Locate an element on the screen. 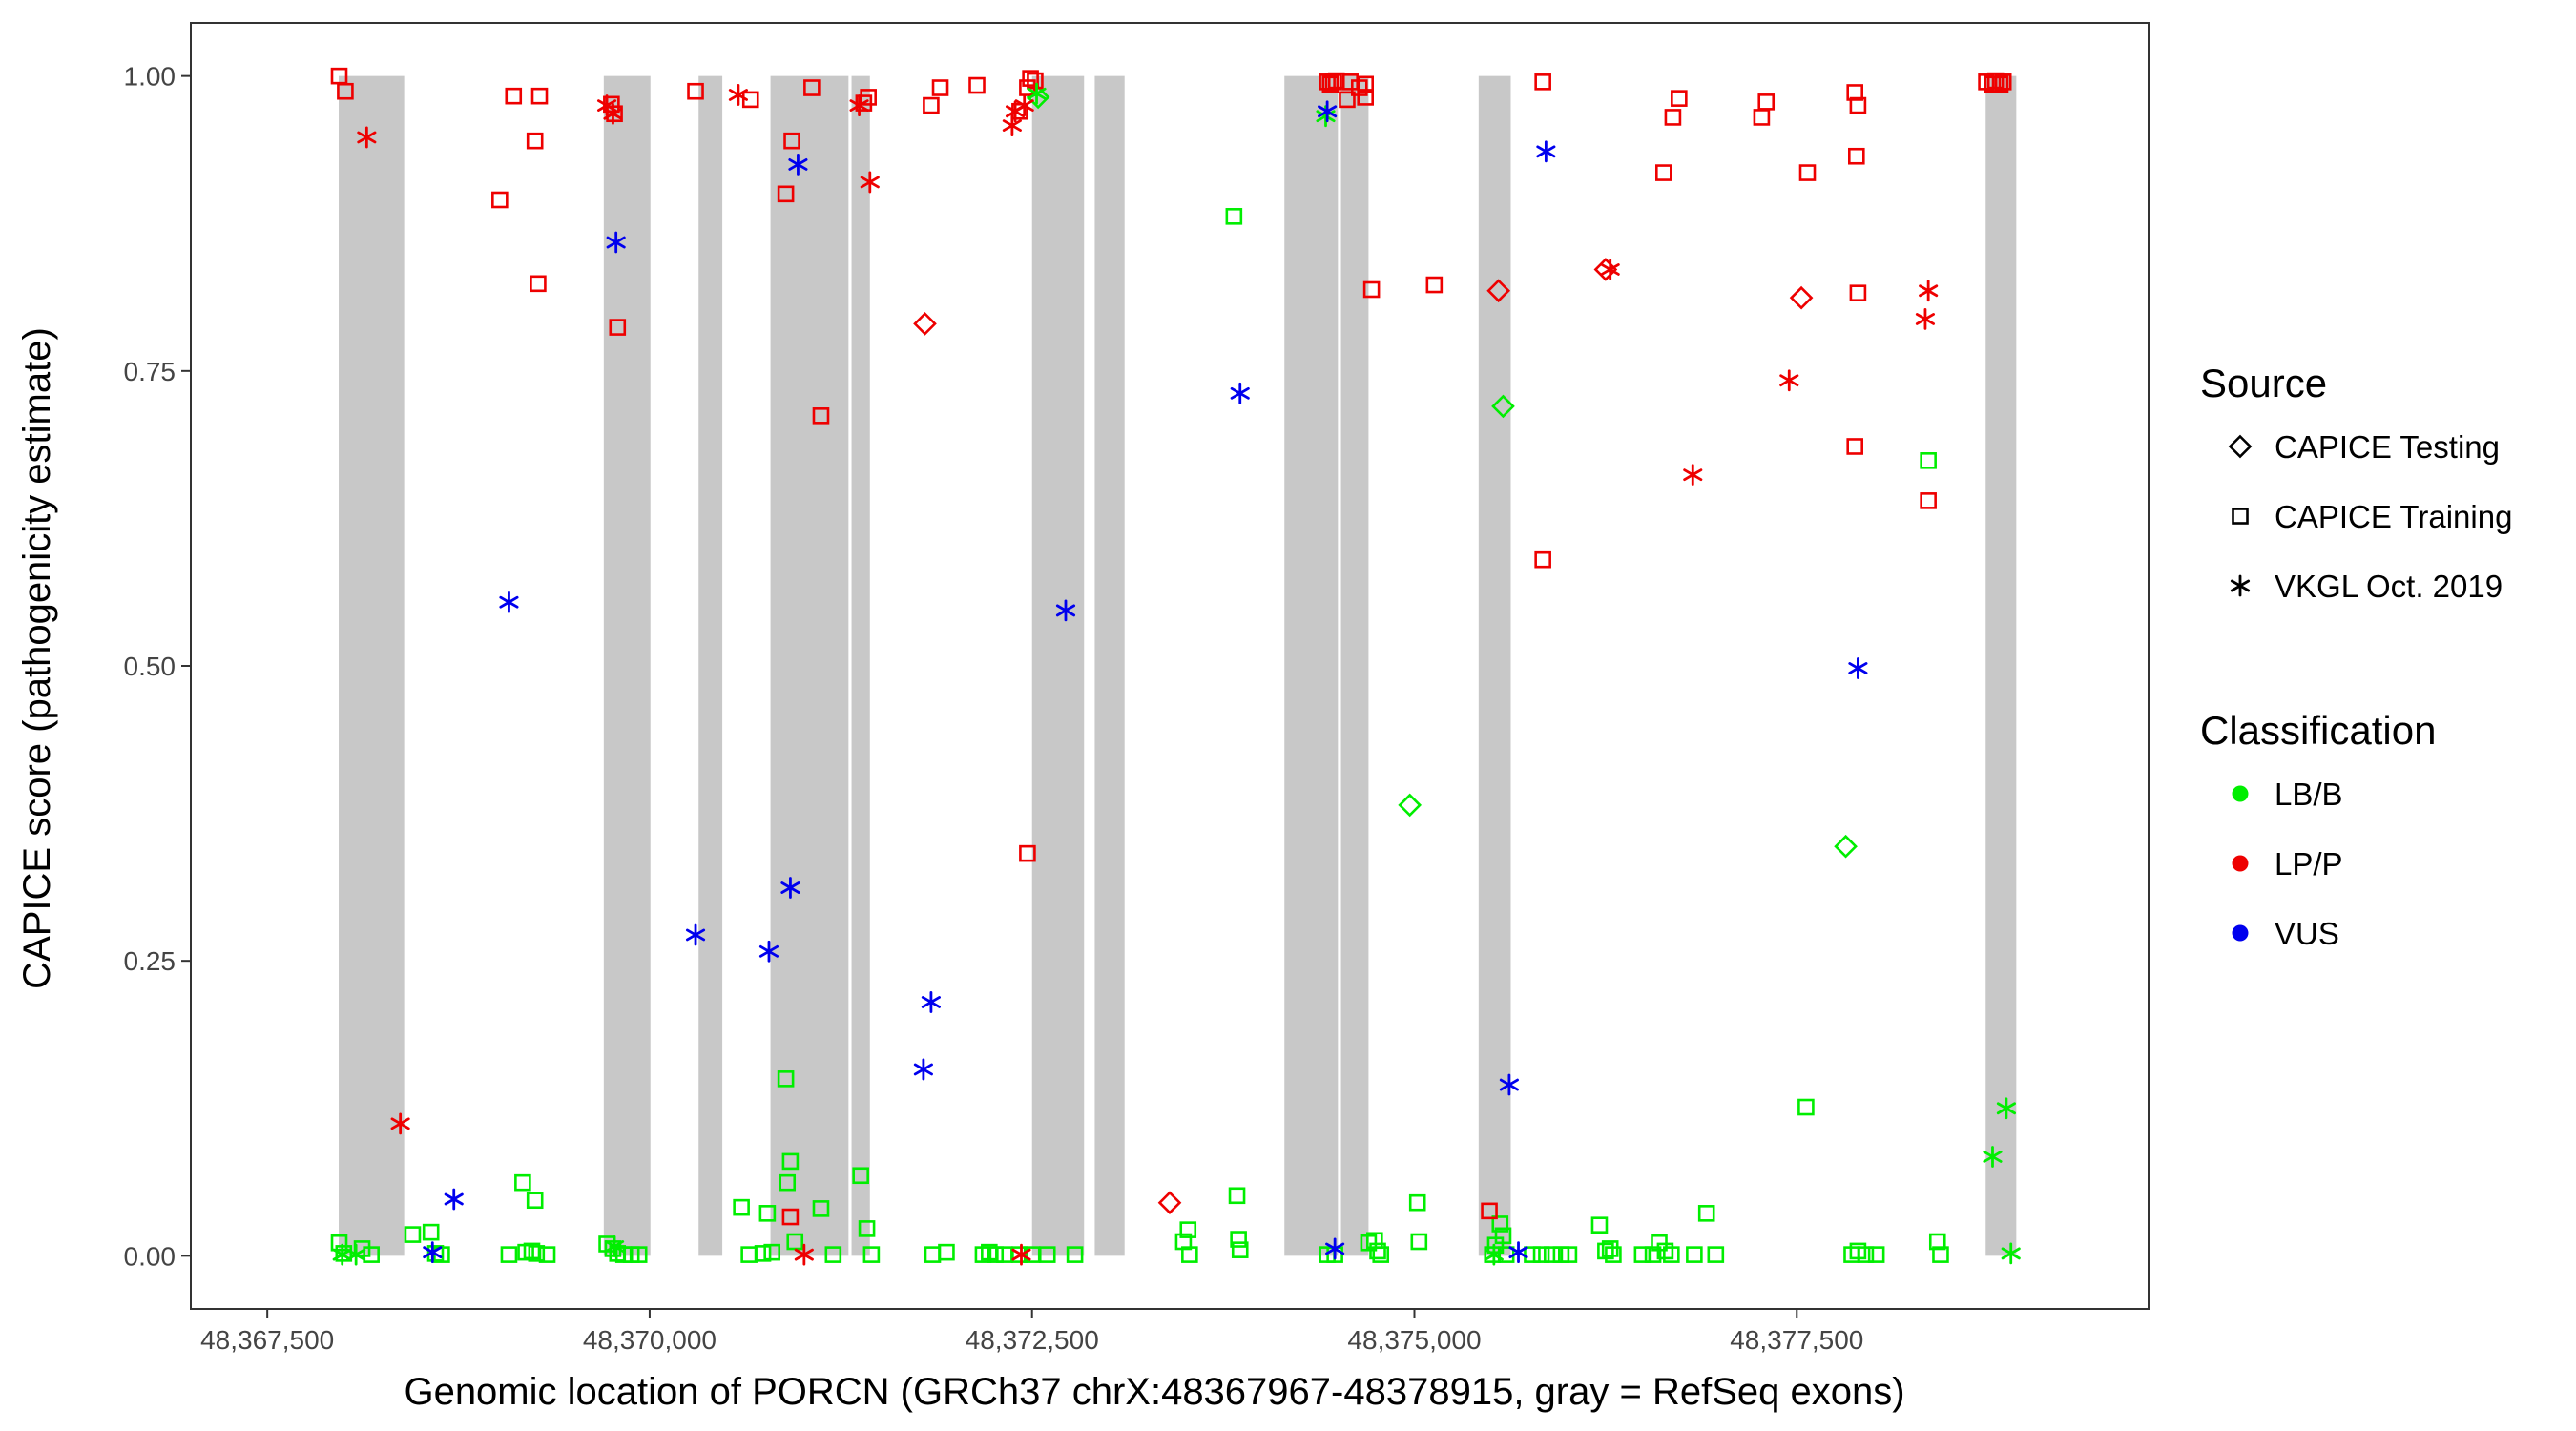 The image size is (2576, 1431). legend-label-vus: VUS is located at coordinates (2307, 933).